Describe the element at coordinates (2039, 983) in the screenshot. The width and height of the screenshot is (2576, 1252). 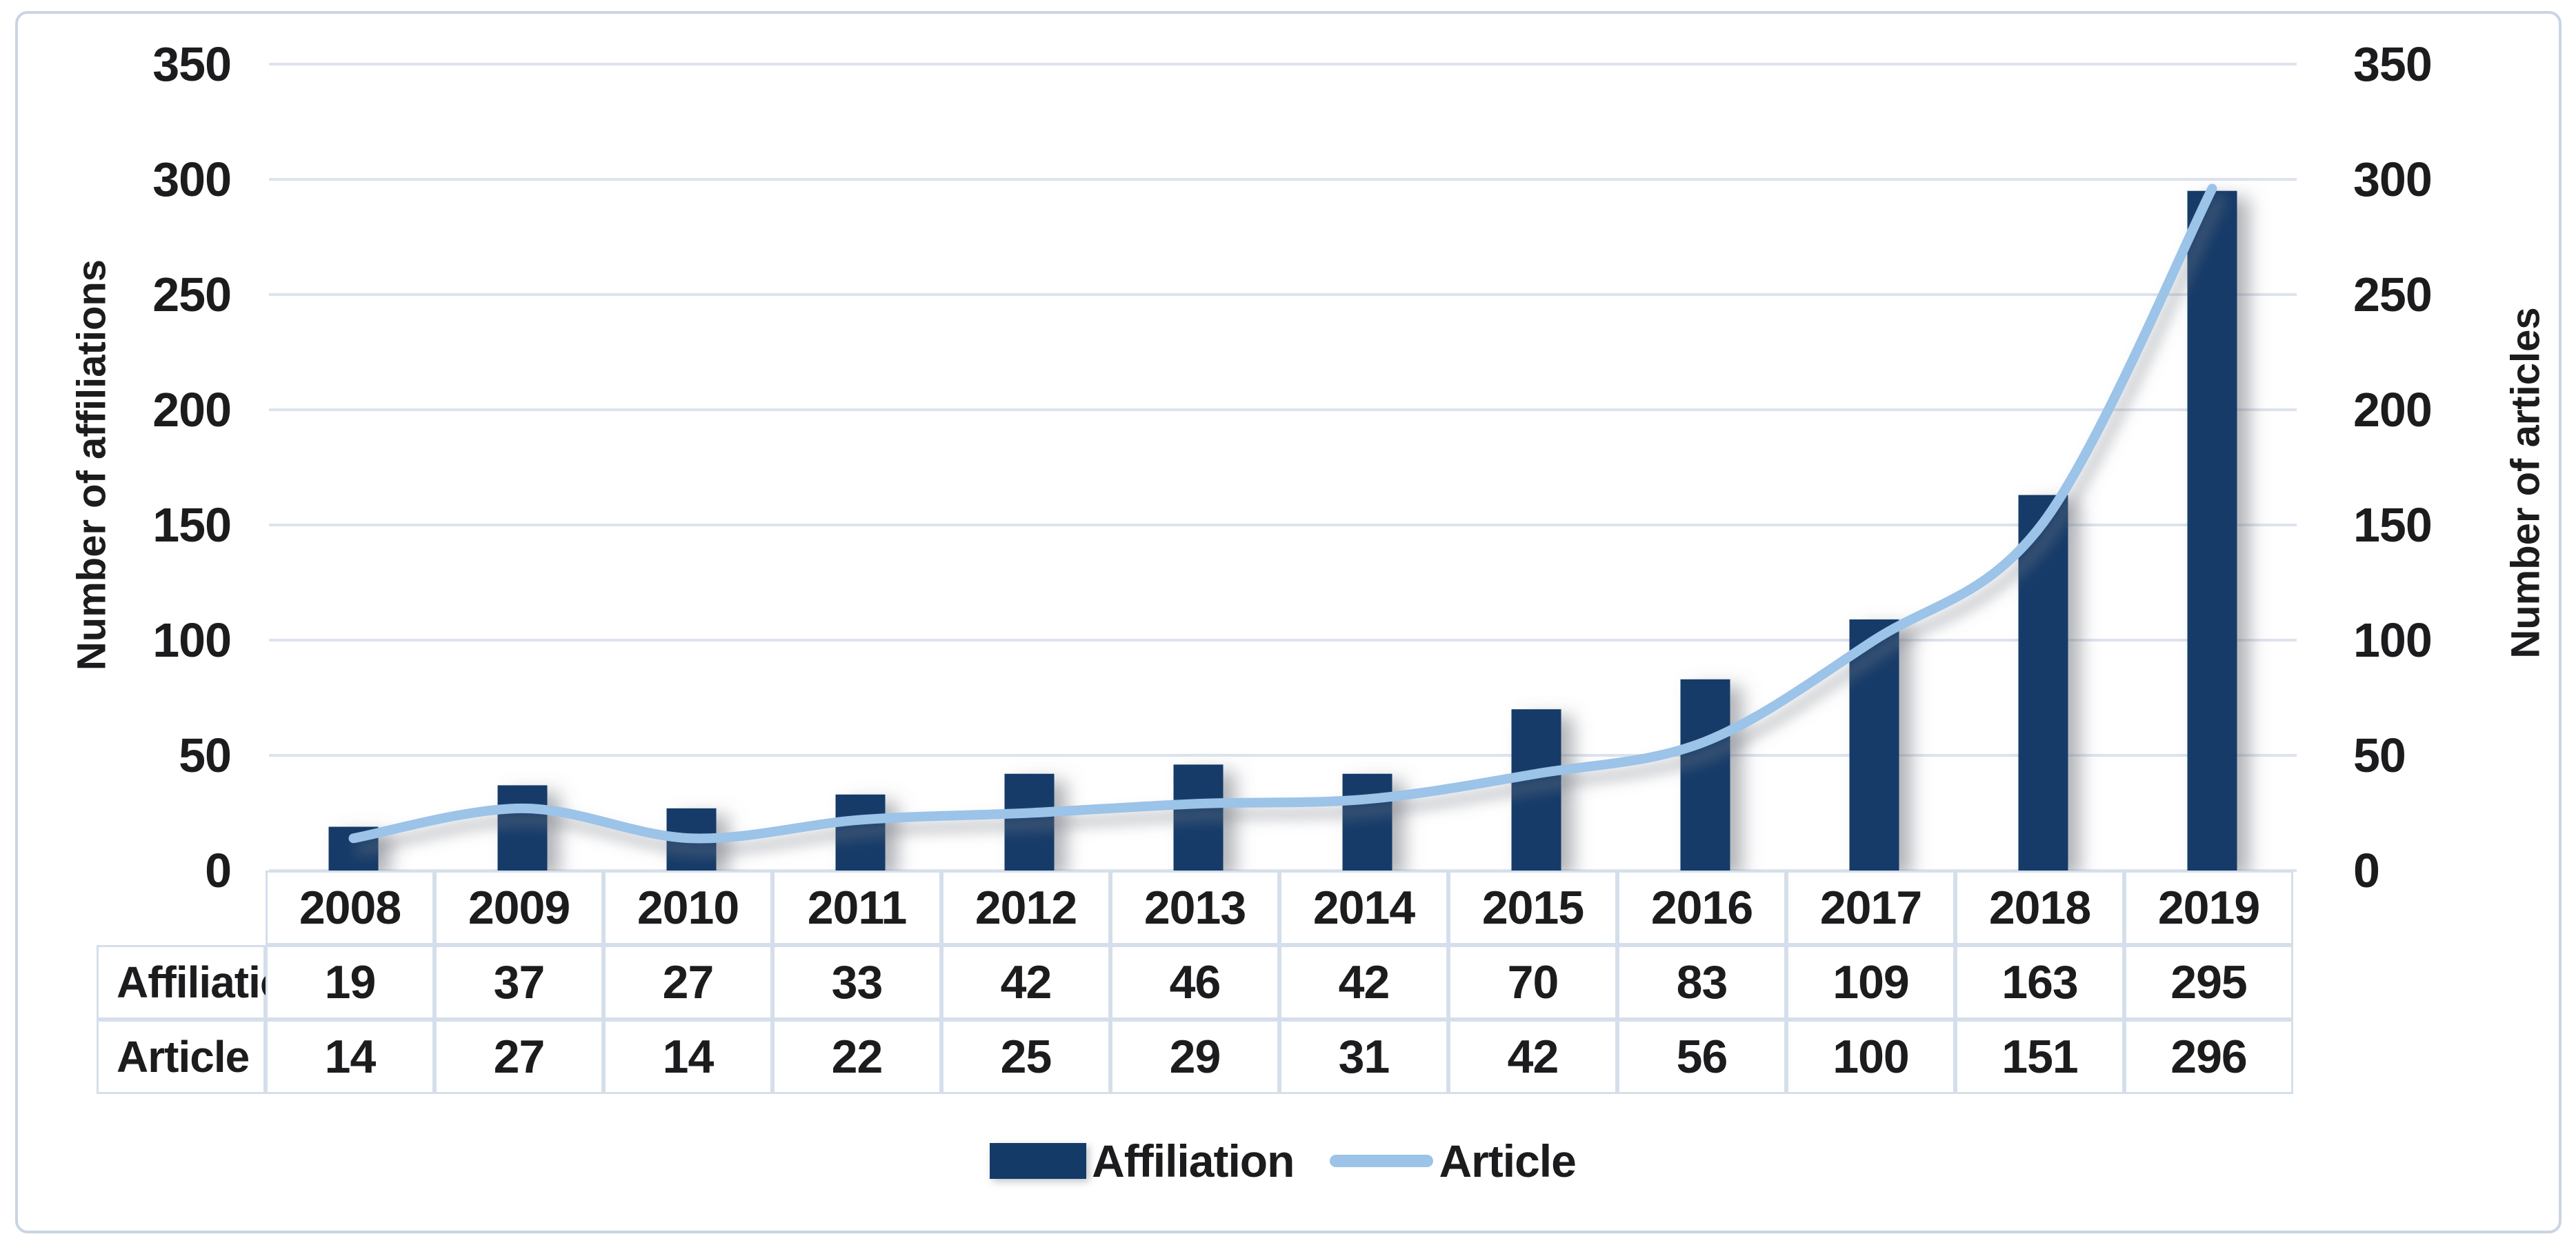
I see `table-affiliation-2018: 163` at that location.